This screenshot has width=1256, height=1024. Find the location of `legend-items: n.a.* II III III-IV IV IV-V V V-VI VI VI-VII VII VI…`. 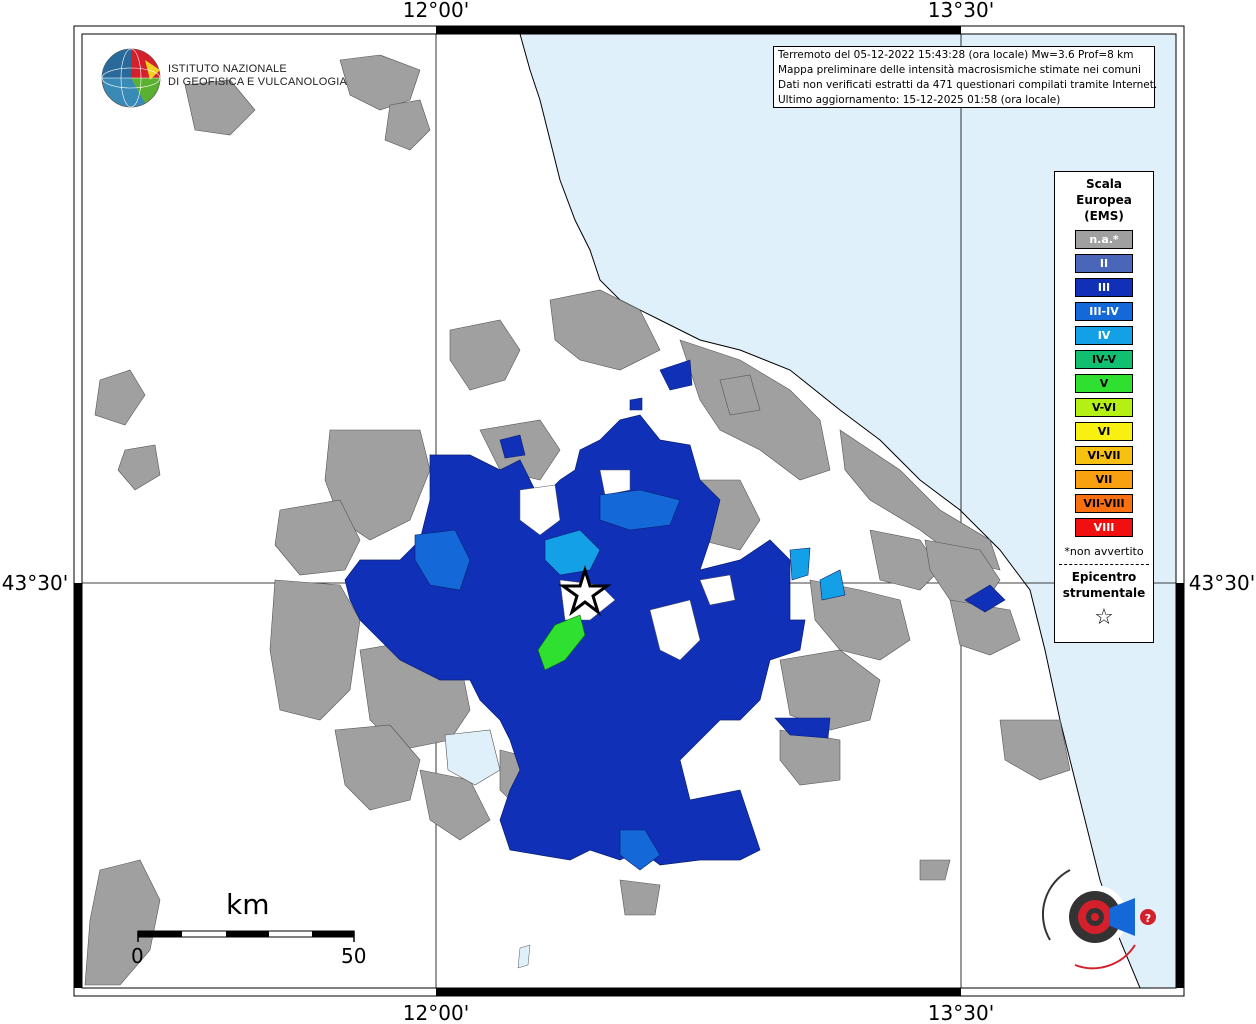

legend-items: n.a.* II III III-IV IV IV-V V V-VI VI VI-VII VII VI… is located at coordinates (1104, 383).